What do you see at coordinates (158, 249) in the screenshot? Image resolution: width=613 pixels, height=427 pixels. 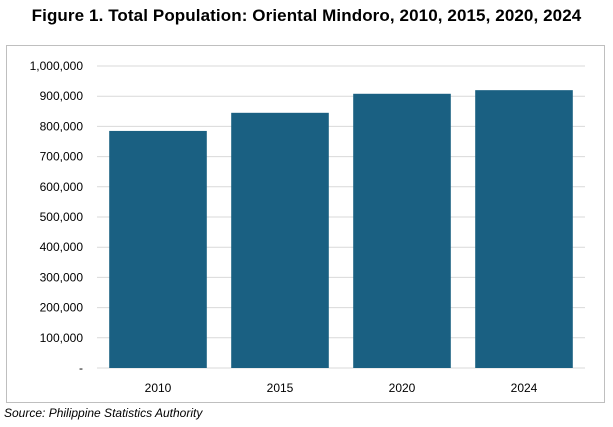 I see `bar-2010` at bounding box center [158, 249].